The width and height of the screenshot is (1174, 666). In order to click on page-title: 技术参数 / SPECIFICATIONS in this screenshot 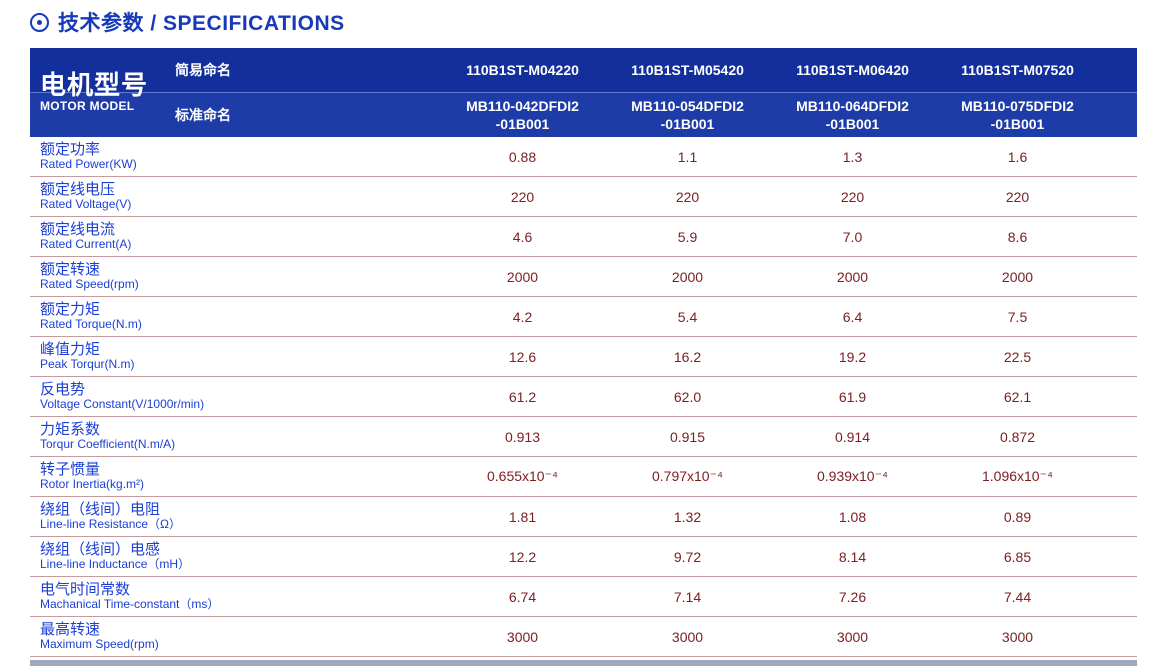, I will do `click(187, 22)`.